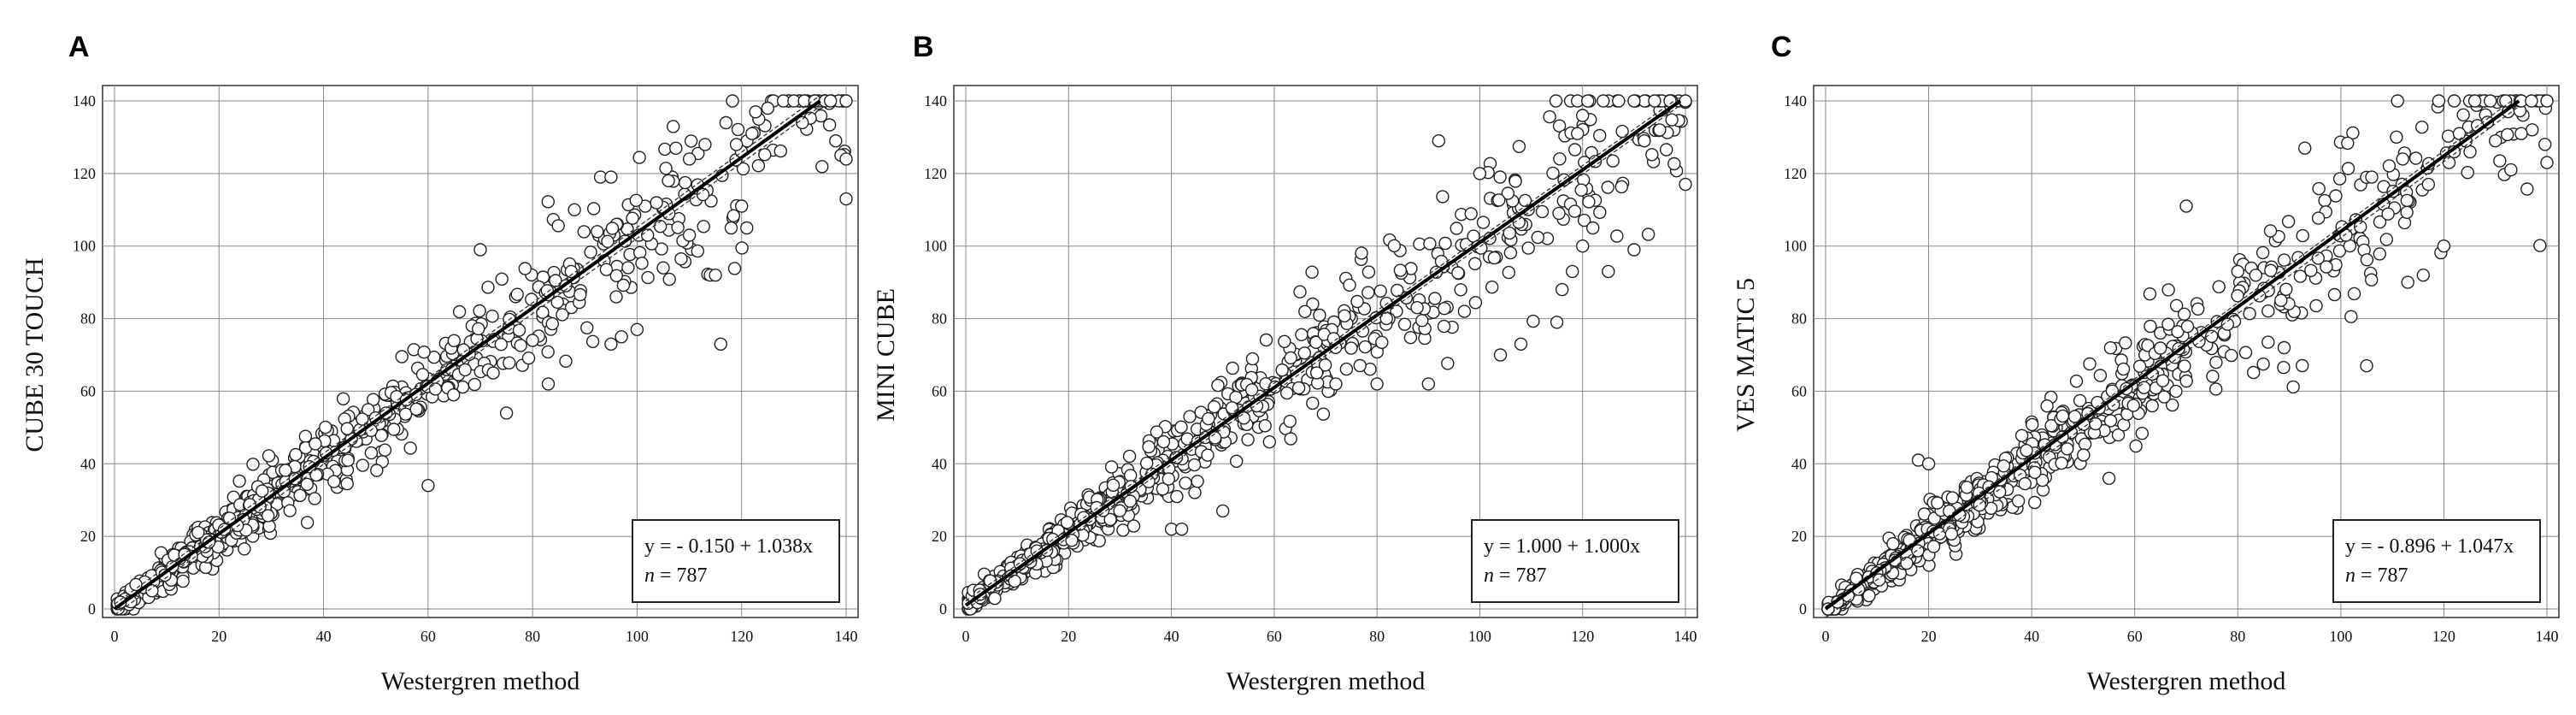 The width and height of the screenshot is (2576, 715). What do you see at coordinates (84, 246) in the screenshot?
I see `y-tick-label: 100` at bounding box center [84, 246].